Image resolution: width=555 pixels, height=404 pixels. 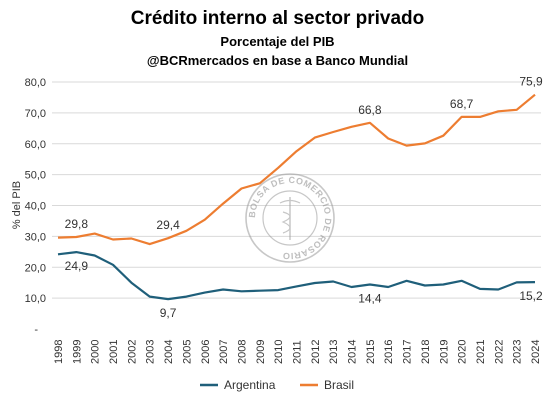 I want to click on y-axis-label: % del PIB, so click(x=17, y=205).